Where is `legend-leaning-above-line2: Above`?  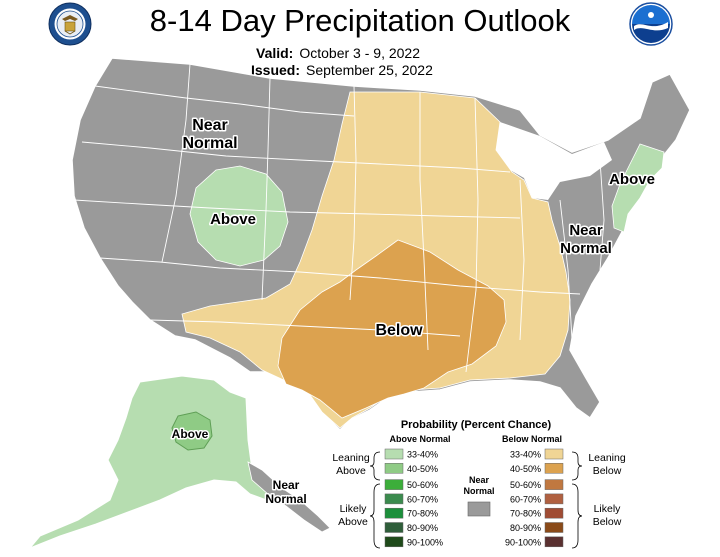
legend-leaning-above-line2: Above is located at coordinates (351, 471).